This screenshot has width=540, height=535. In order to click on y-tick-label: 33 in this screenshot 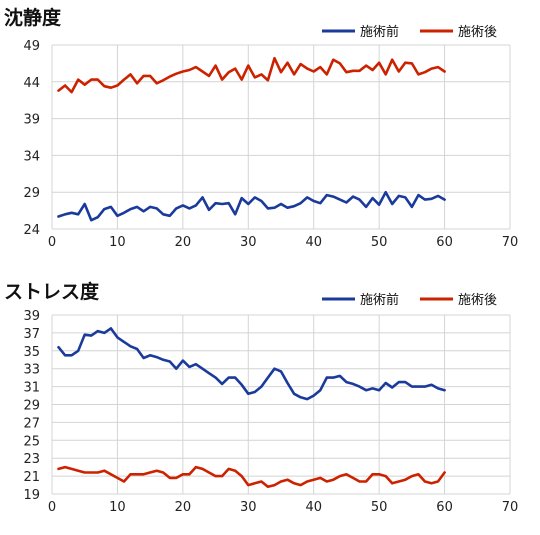, I will do `click(31, 370)`.